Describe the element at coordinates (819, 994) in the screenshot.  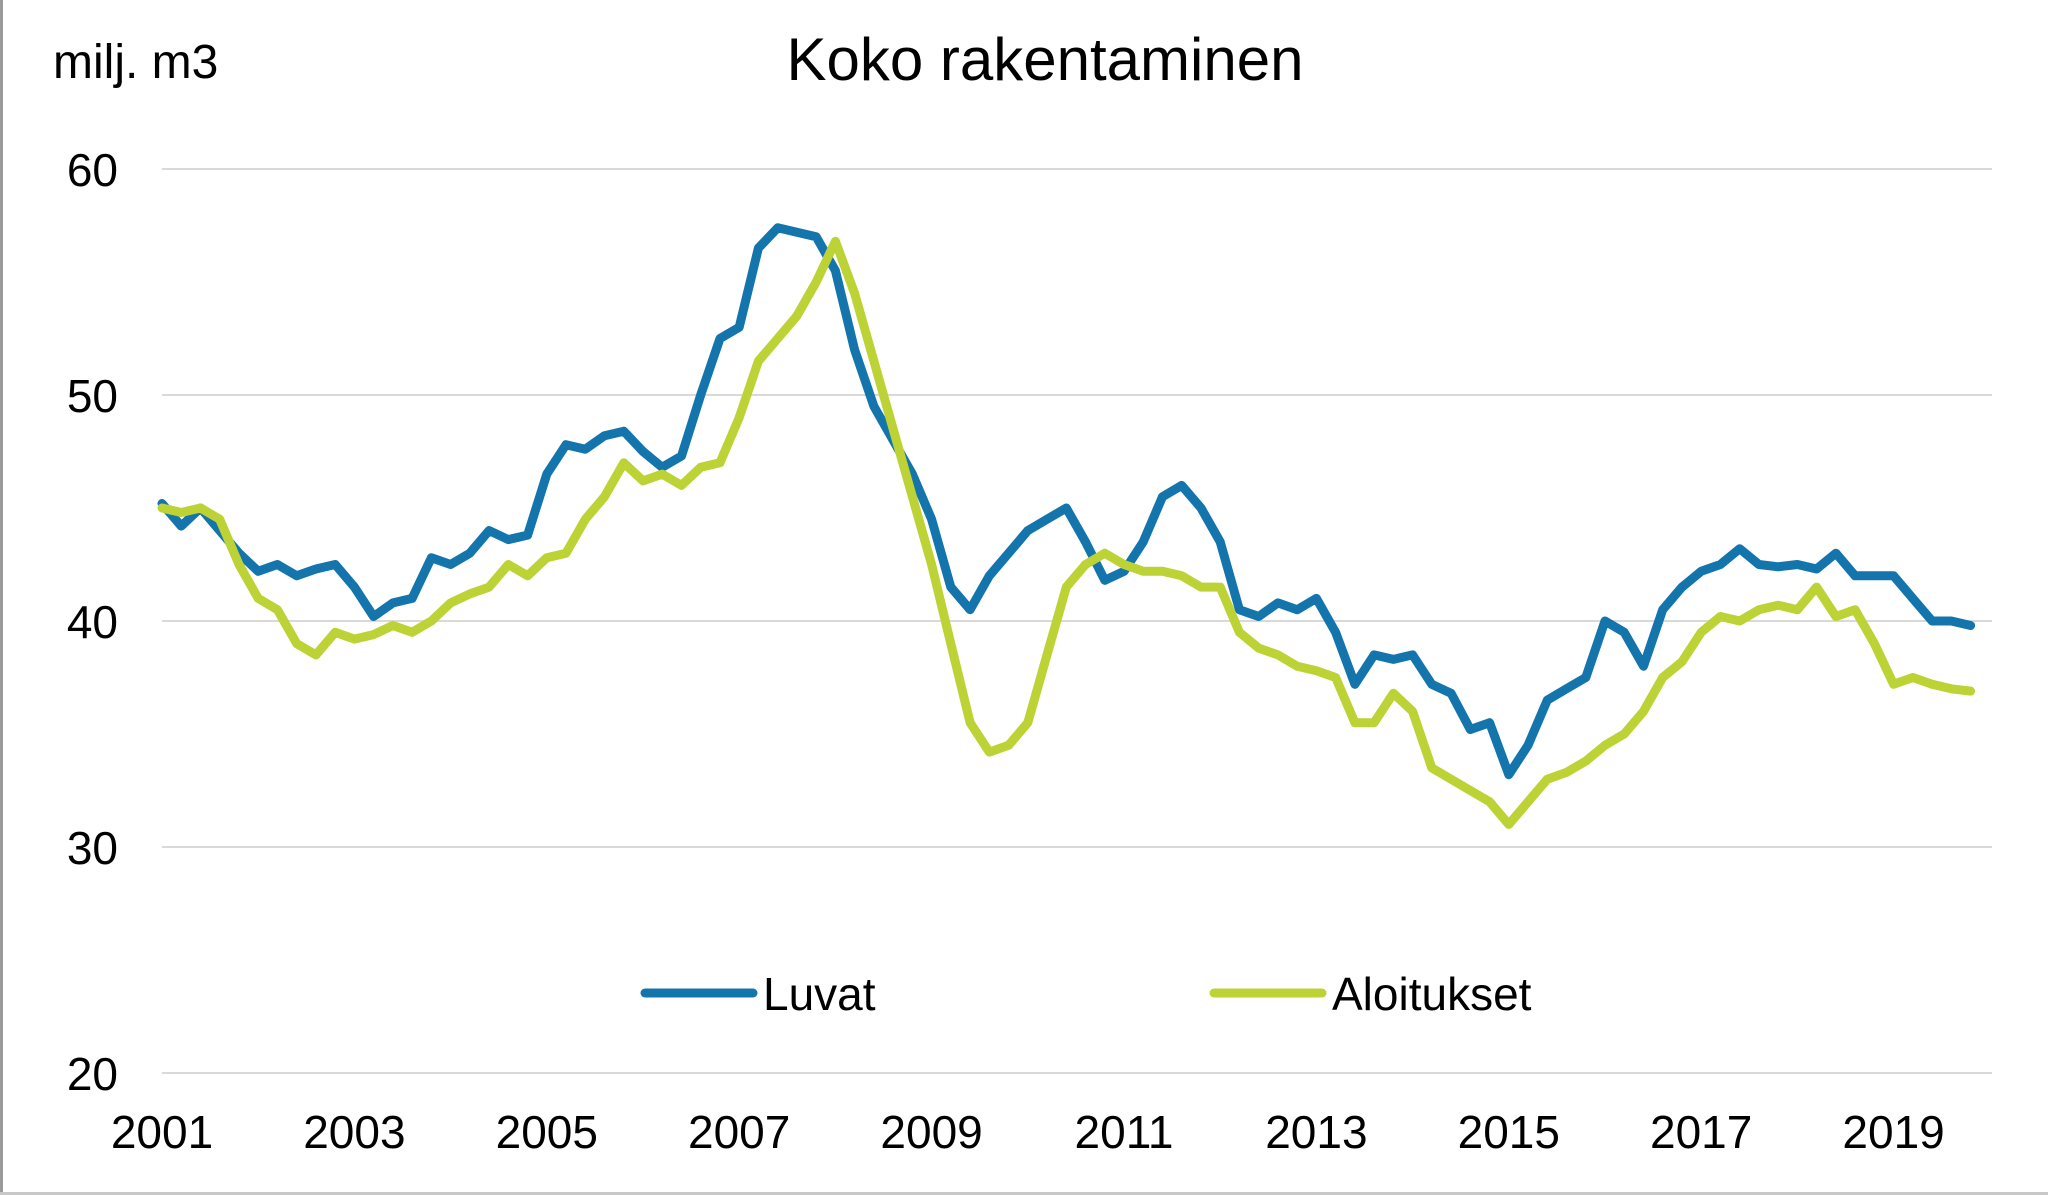
I see `legend-label-luvat: Luvat` at that location.